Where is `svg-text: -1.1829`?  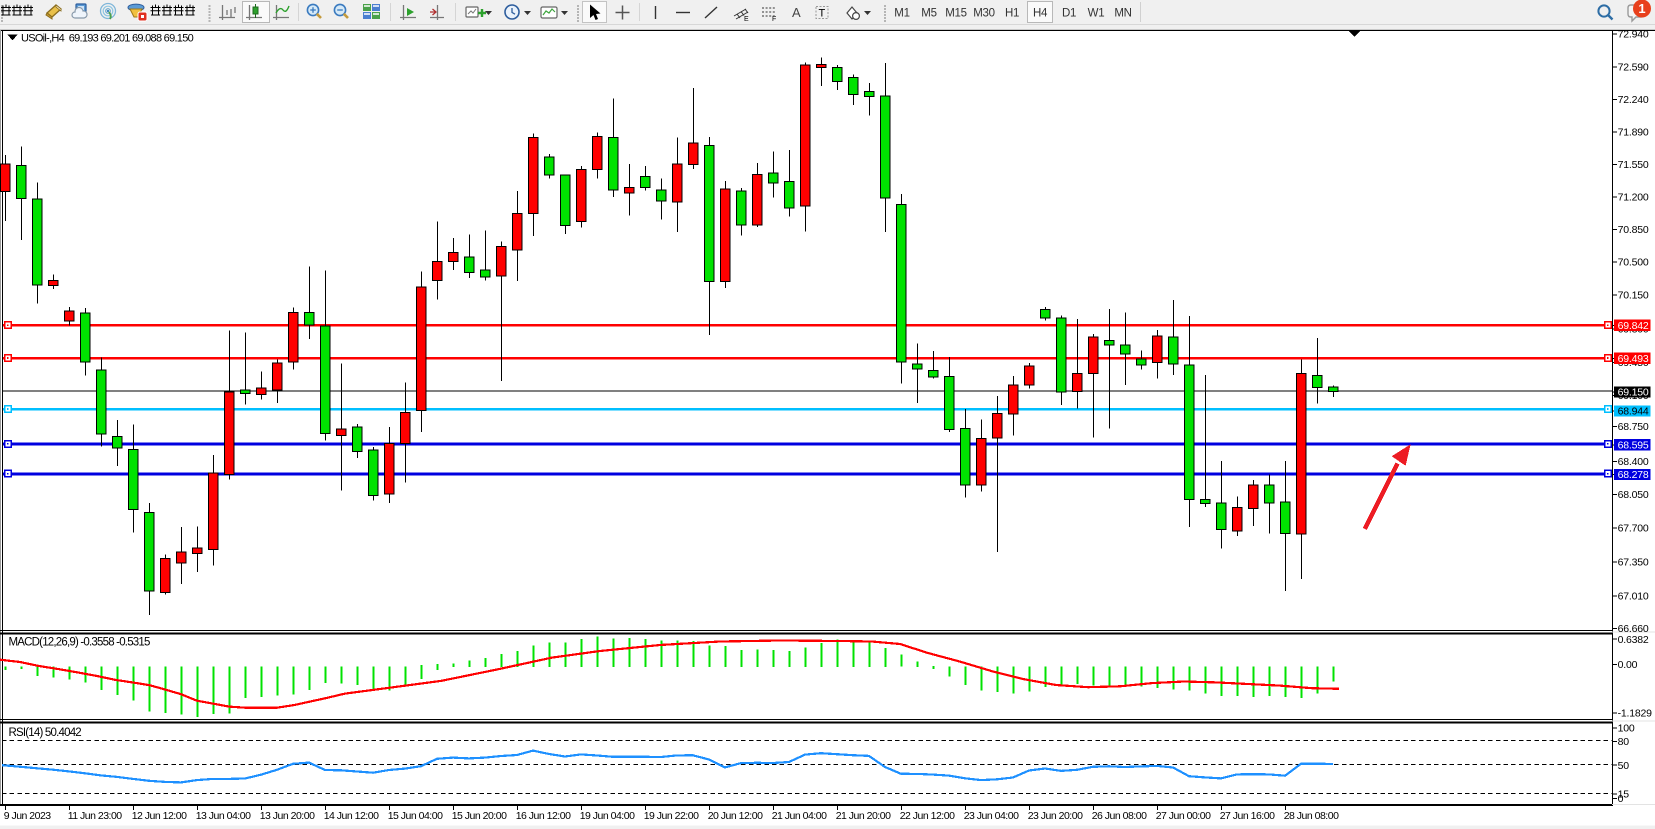 svg-text: -1.1829 is located at coordinates (1635, 713).